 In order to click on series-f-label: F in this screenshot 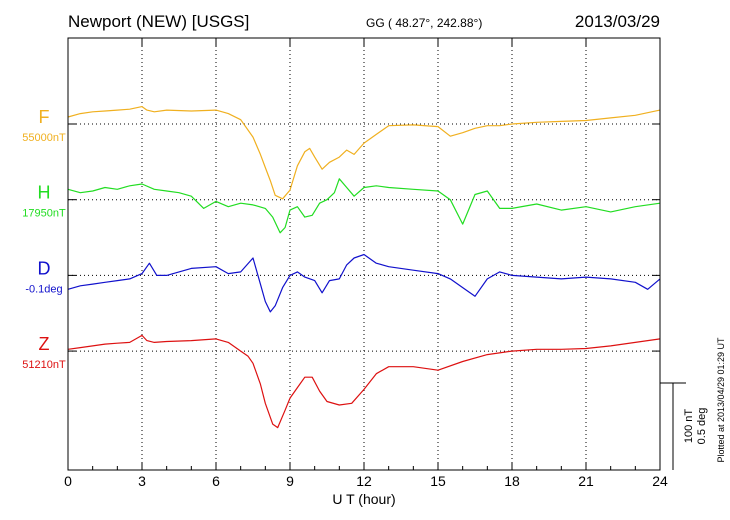, I will do `click(44, 117)`.